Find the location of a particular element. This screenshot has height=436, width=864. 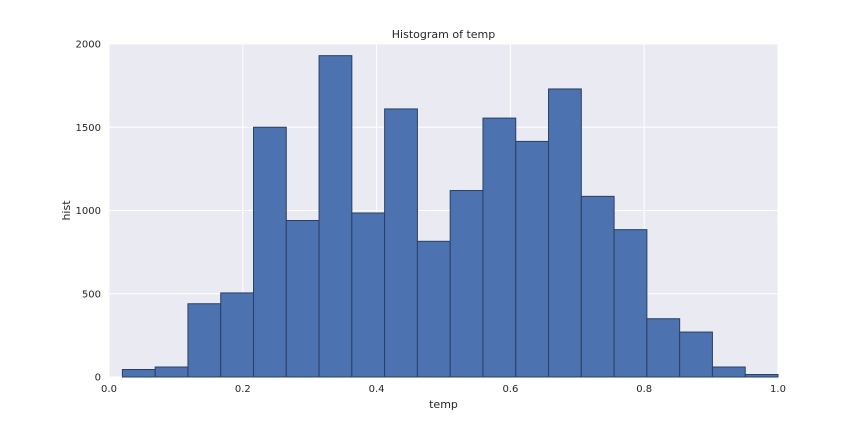

y-axis-ticks: 0 500 1000 1500 2000 is located at coordinates (88, 212).